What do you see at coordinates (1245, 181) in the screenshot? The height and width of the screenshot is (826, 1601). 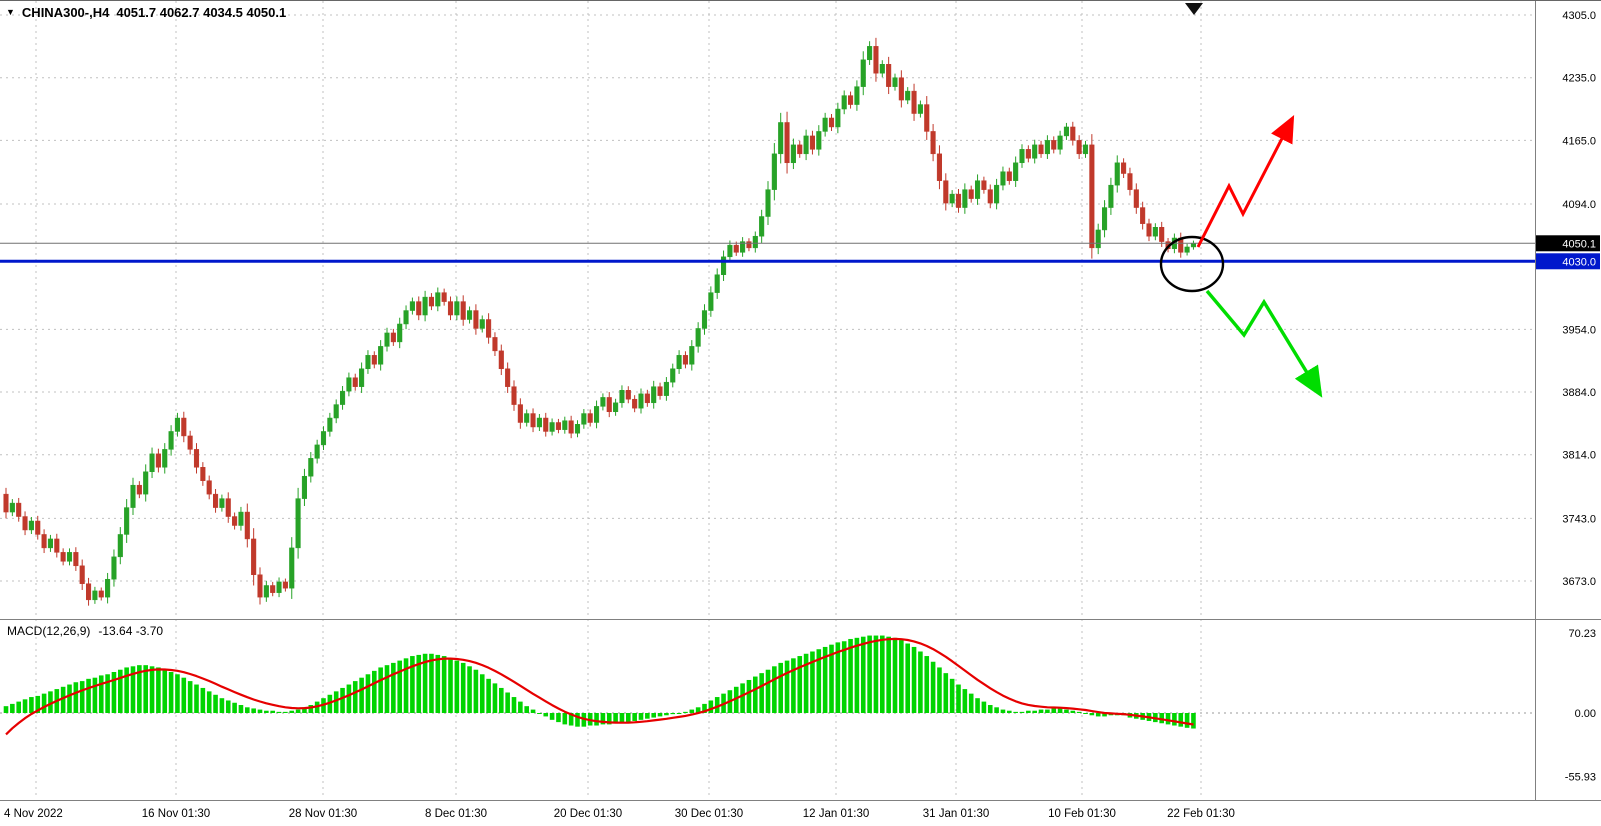 I see `bullish-arrow` at bounding box center [1245, 181].